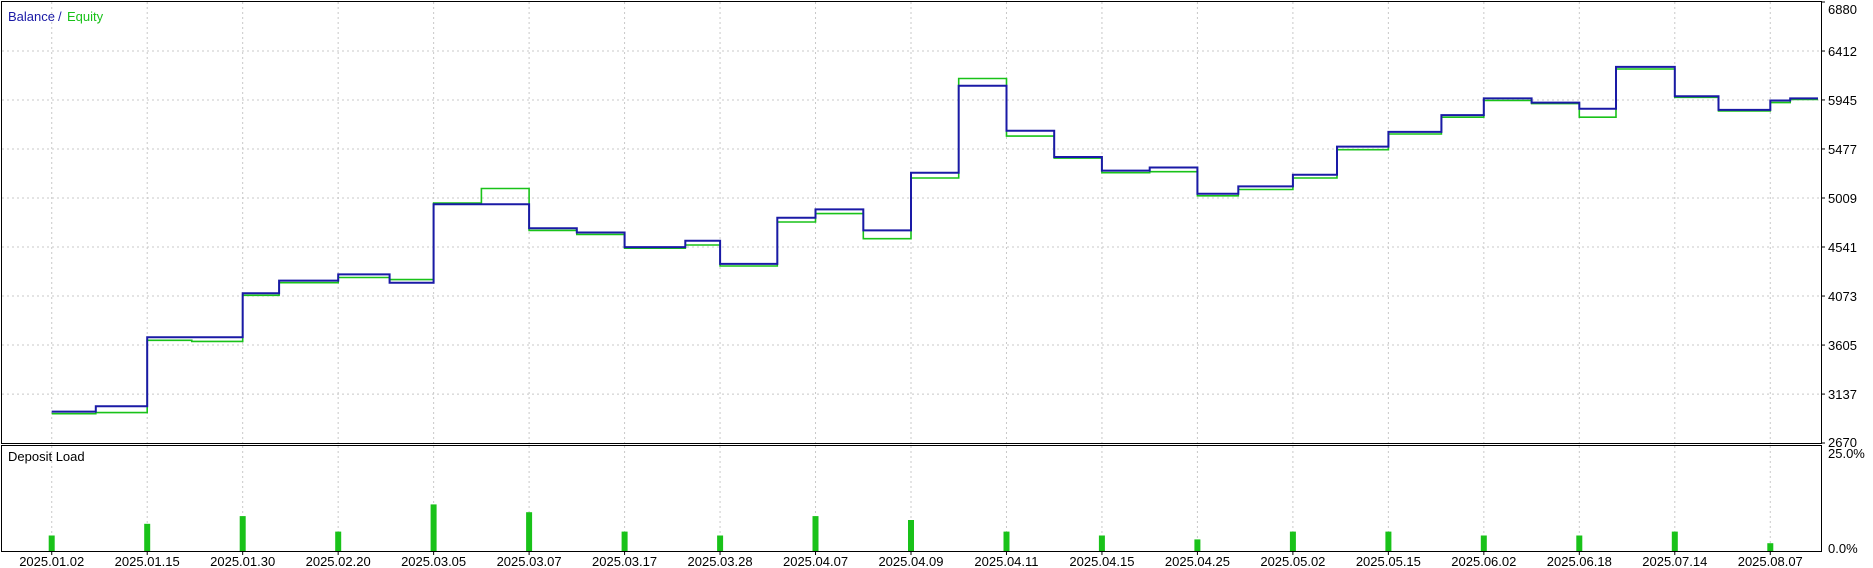 This screenshot has width=1873, height=568. I want to click on y-tick-label: 5945, so click(1842, 100).